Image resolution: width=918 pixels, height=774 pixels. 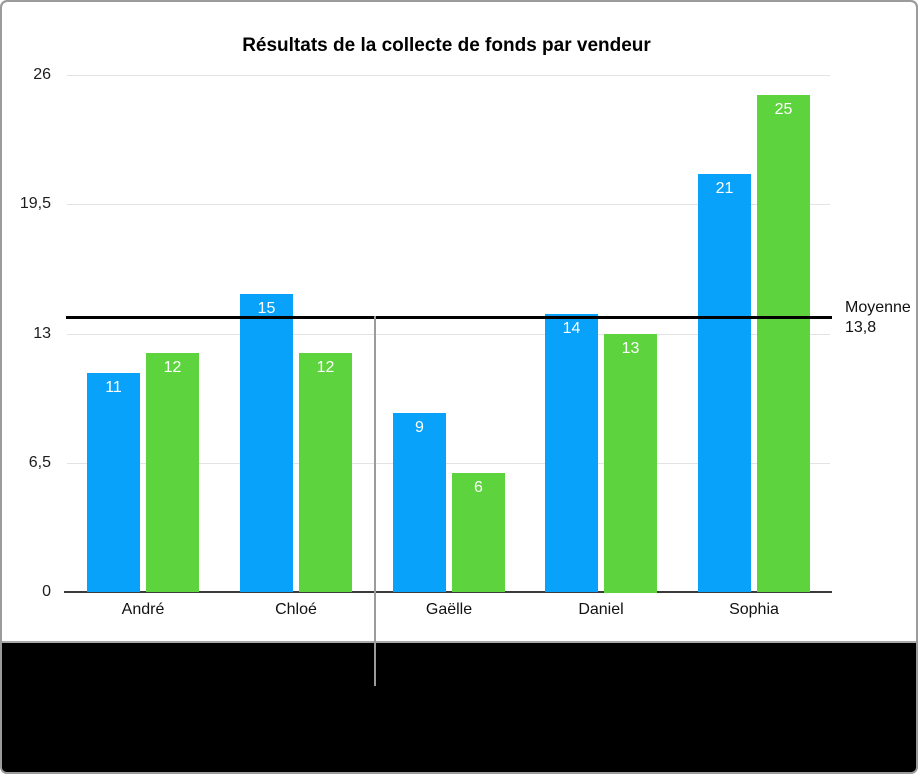 What do you see at coordinates (783, 343) in the screenshot?
I see `chart-bar-green: 25` at bounding box center [783, 343].